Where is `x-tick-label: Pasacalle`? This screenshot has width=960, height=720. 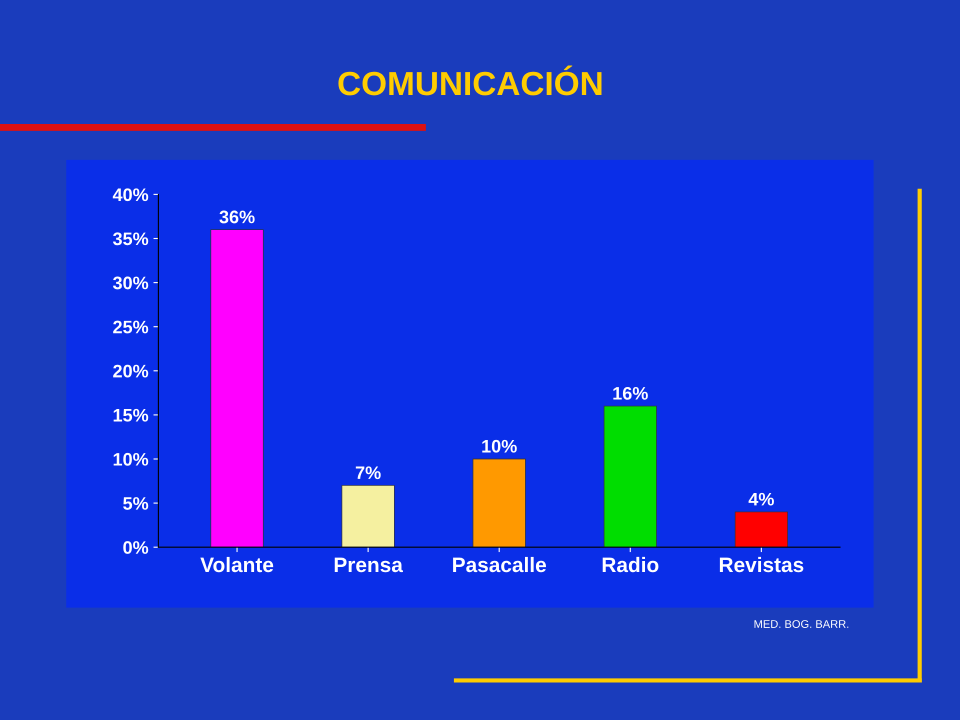
x-tick-label: Pasacalle is located at coordinates (499, 564).